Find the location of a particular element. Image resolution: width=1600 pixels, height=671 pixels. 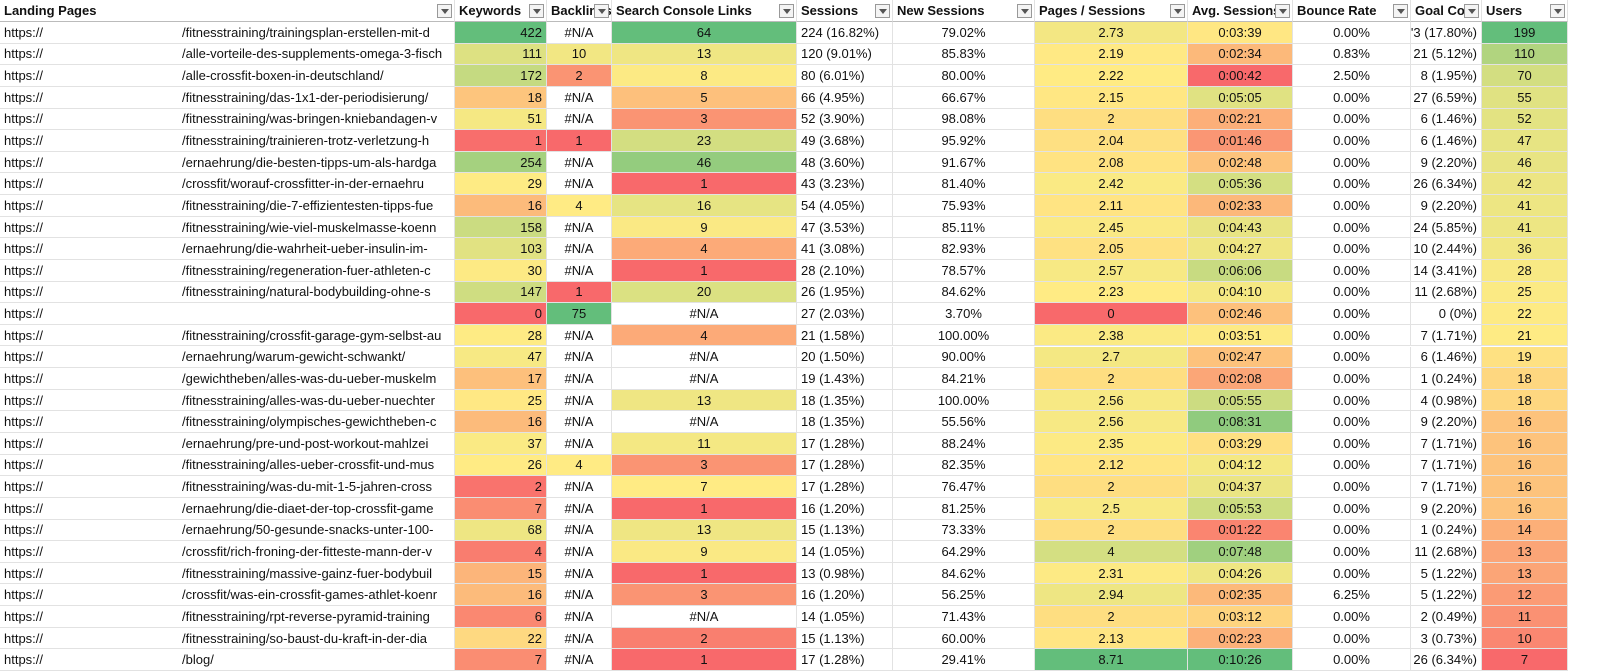

cell-text: 0:10:26 is located at coordinates (1240, 660).